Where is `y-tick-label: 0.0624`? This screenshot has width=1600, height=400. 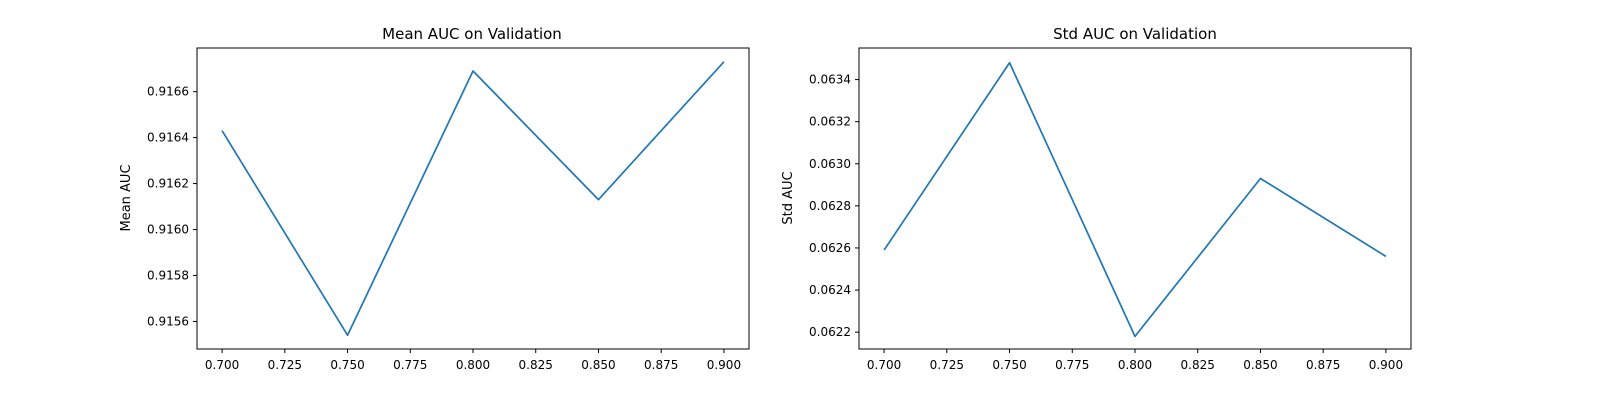 y-tick-label: 0.0624 is located at coordinates (830, 290).